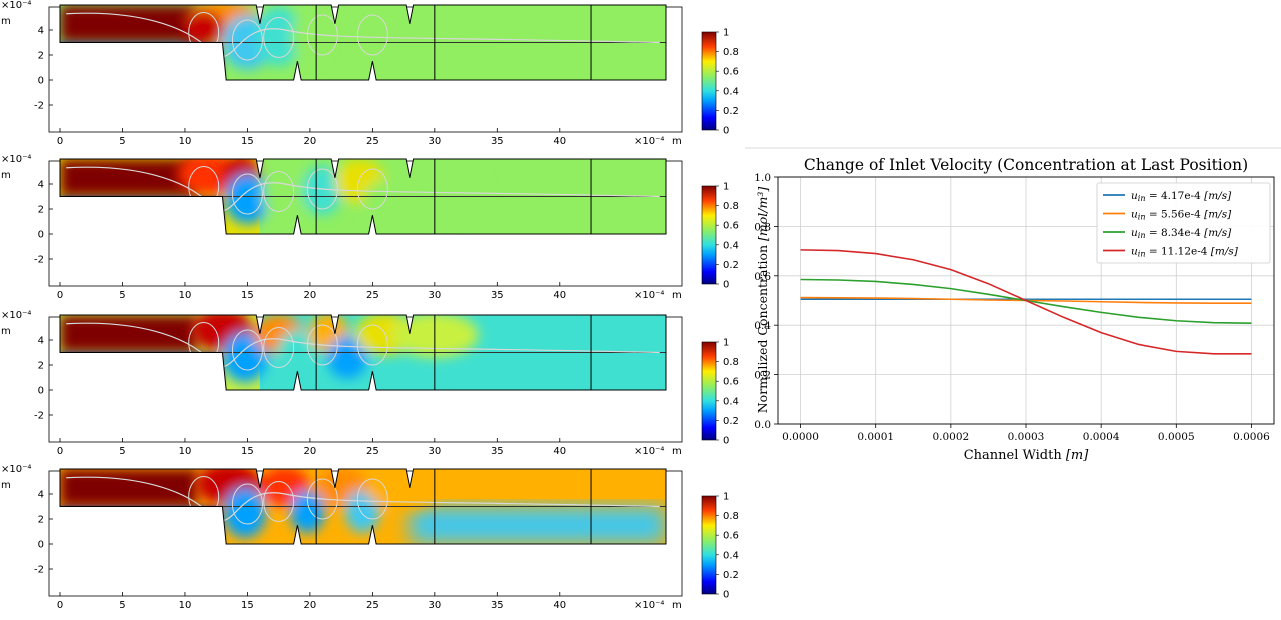 This screenshot has height=620, width=1281. Describe the element at coordinates (762, 300) in the screenshot. I see `y-axis-label: Normalized Concentration [mol/m³]` at that location.